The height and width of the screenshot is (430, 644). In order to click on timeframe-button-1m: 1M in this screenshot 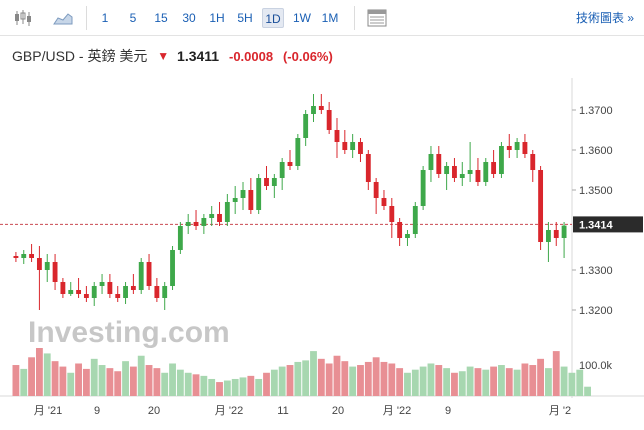, I will do `click(330, 18)`.